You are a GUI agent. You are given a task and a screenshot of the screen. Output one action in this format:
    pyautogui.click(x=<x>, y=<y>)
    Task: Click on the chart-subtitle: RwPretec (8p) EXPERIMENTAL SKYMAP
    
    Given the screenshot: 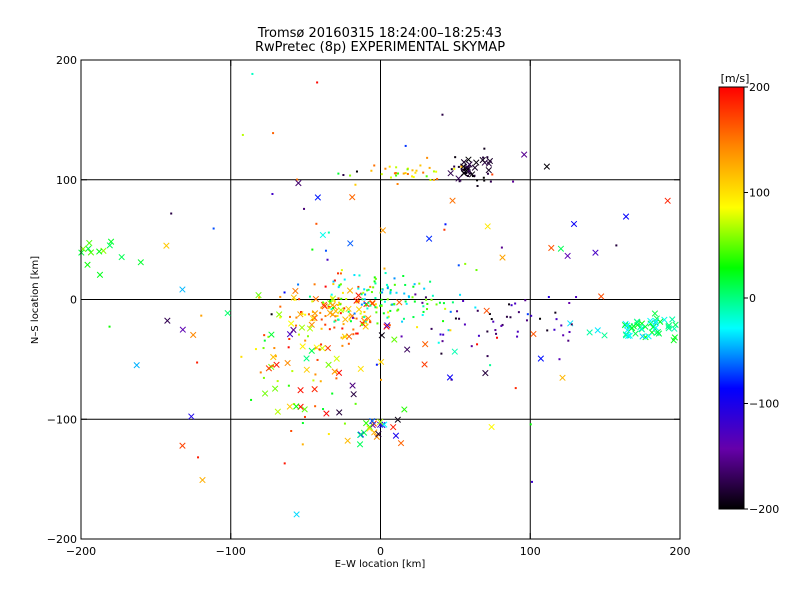 What is the action you would take?
    pyautogui.click(x=380, y=47)
    